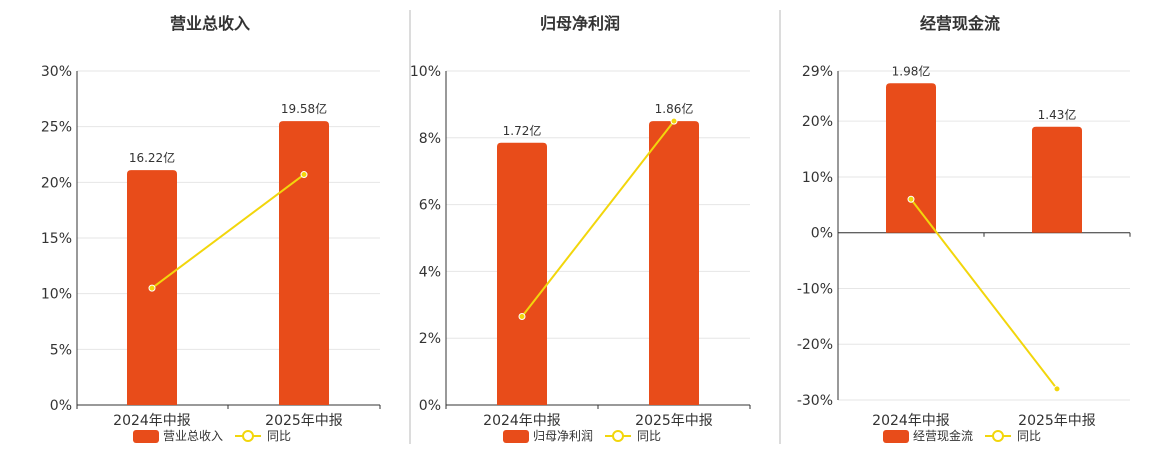 This screenshot has height=450, width=1160. Describe the element at coordinates (815, 401) in the screenshot. I see `y-tick-label: -30%` at that location.